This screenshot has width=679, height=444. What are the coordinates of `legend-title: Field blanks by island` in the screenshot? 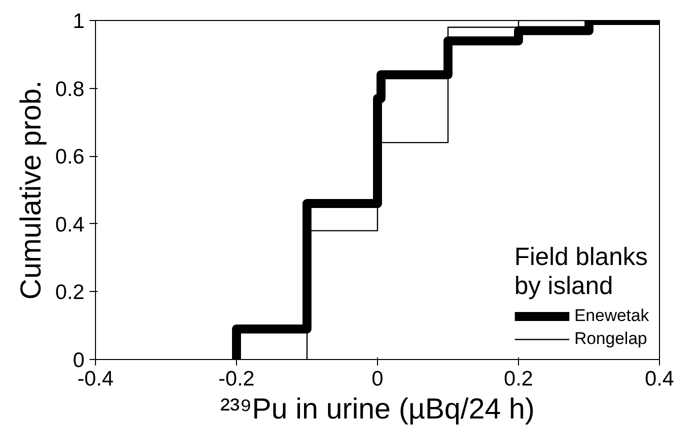 It's located at (581, 272).